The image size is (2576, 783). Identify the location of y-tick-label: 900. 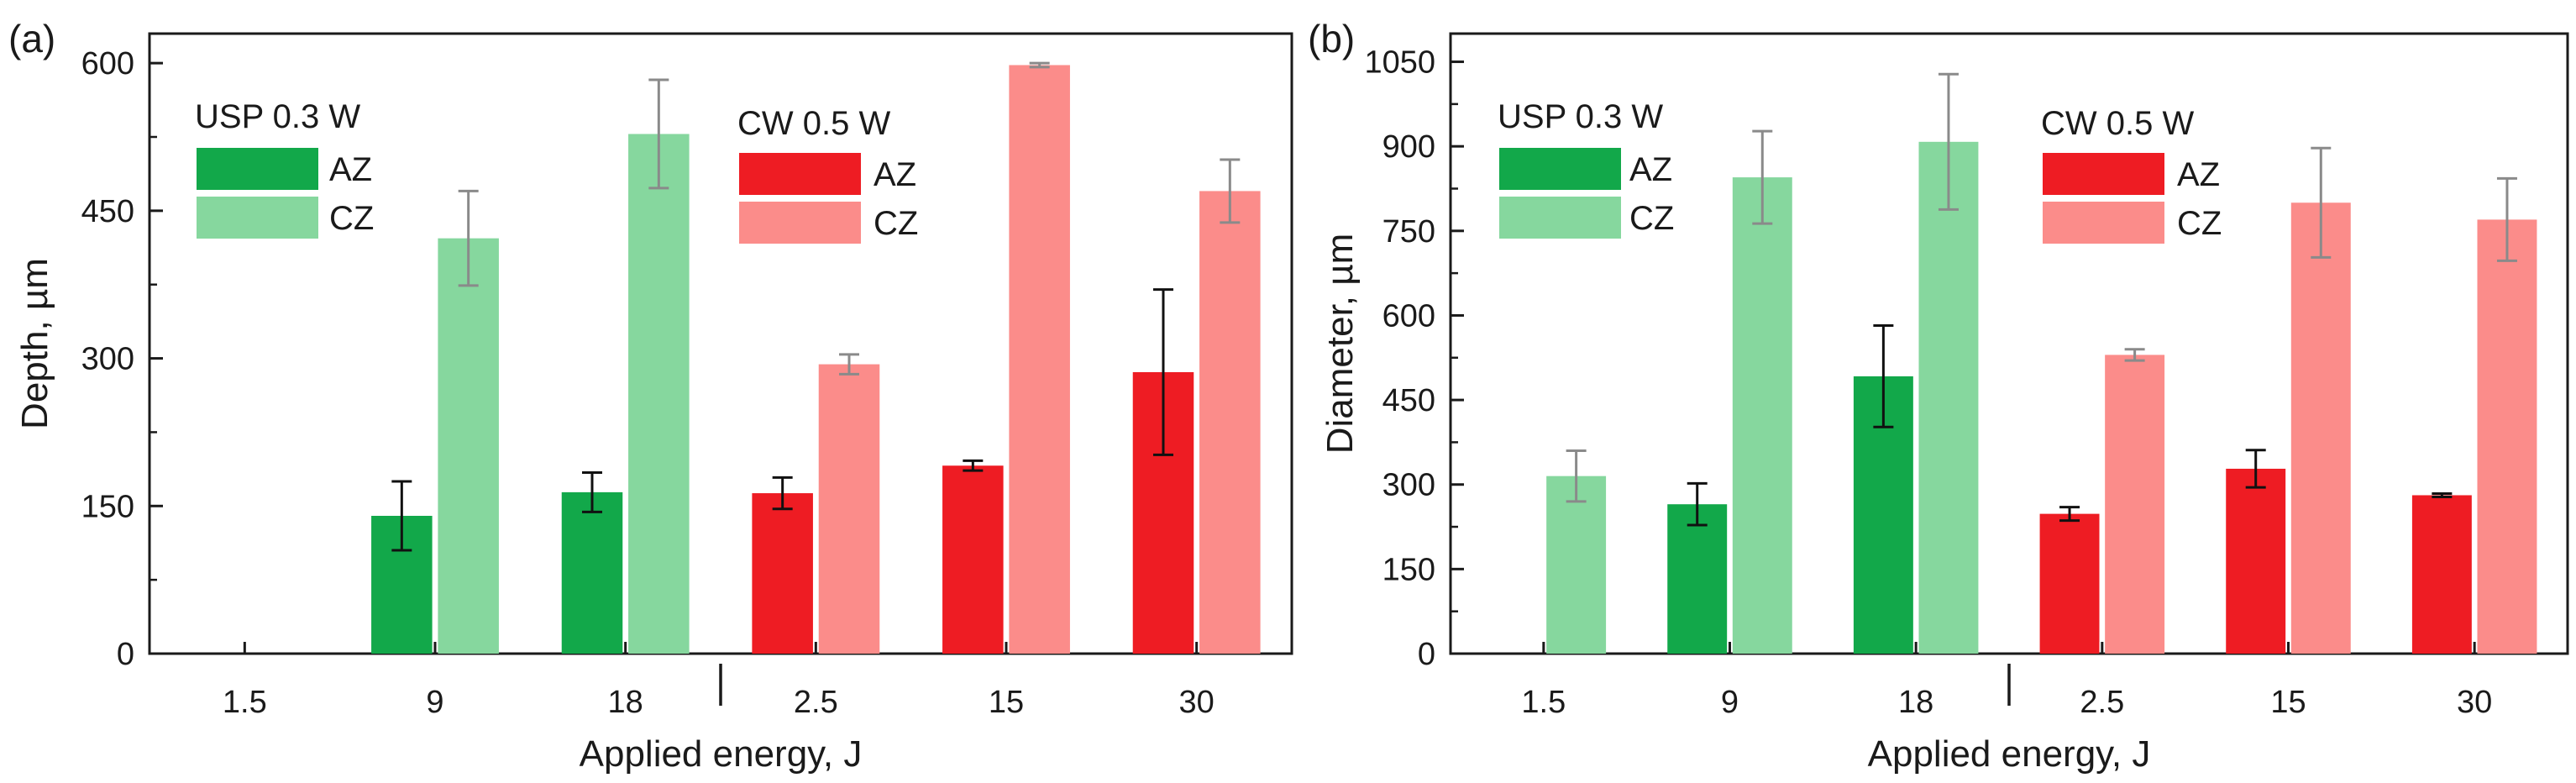
(1408, 147).